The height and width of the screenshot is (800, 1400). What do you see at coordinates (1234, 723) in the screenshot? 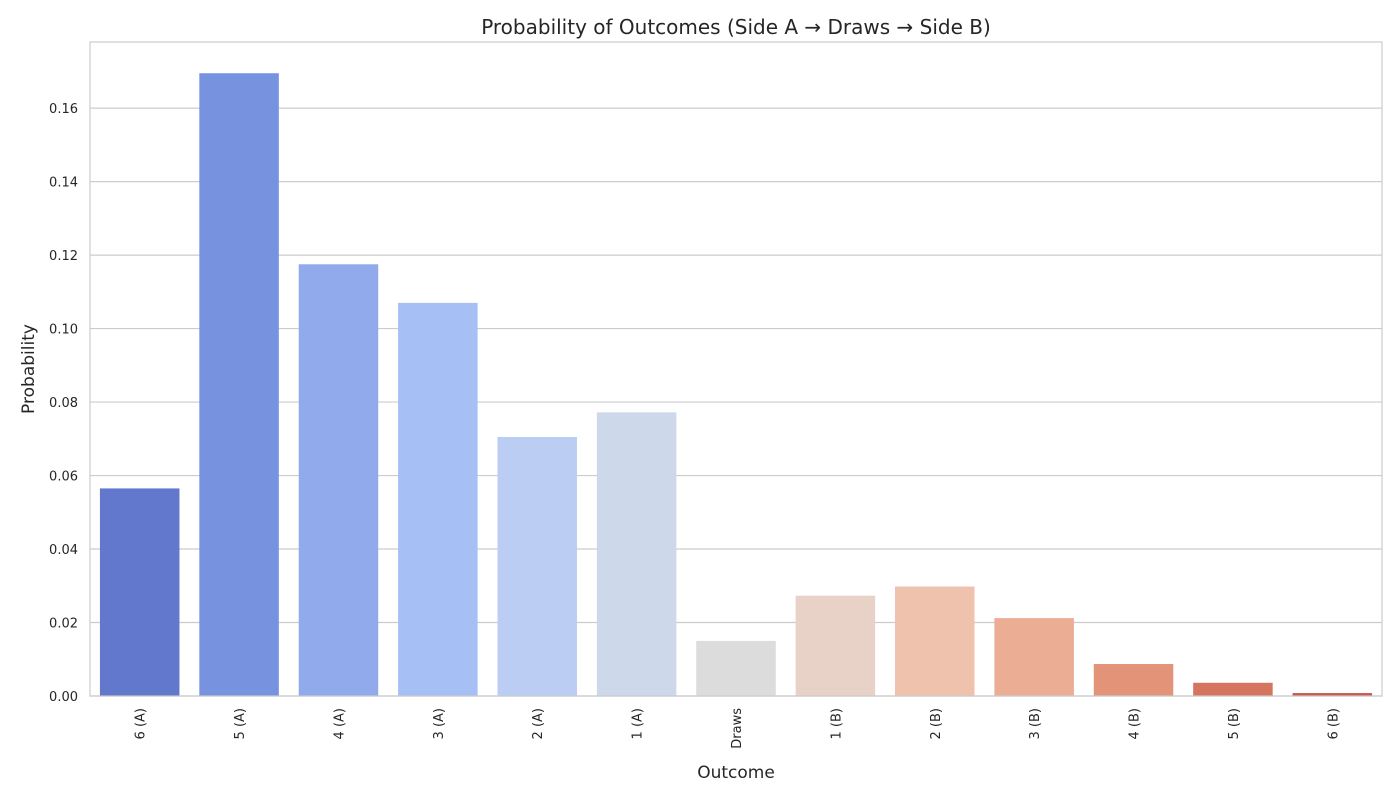
I see `x-tick-label: 5 (B)` at bounding box center [1234, 723].